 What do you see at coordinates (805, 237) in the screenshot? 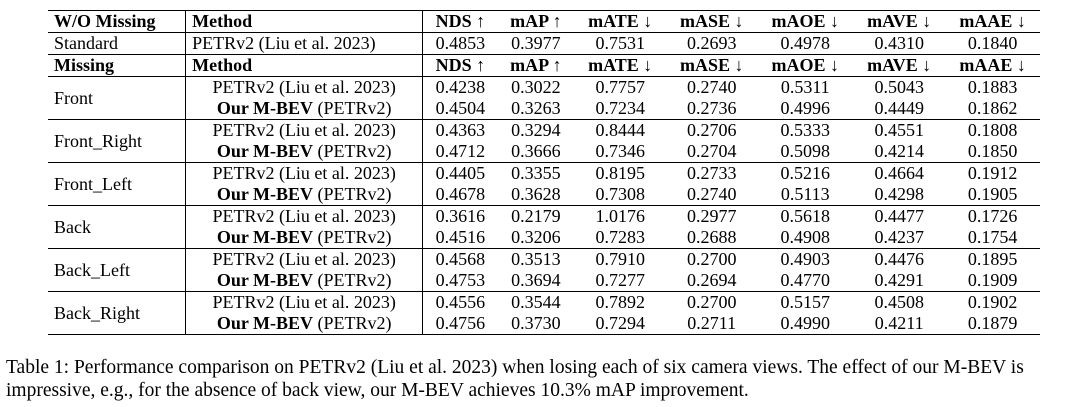
I see `metric-value: 0.4908` at bounding box center [805, 237].